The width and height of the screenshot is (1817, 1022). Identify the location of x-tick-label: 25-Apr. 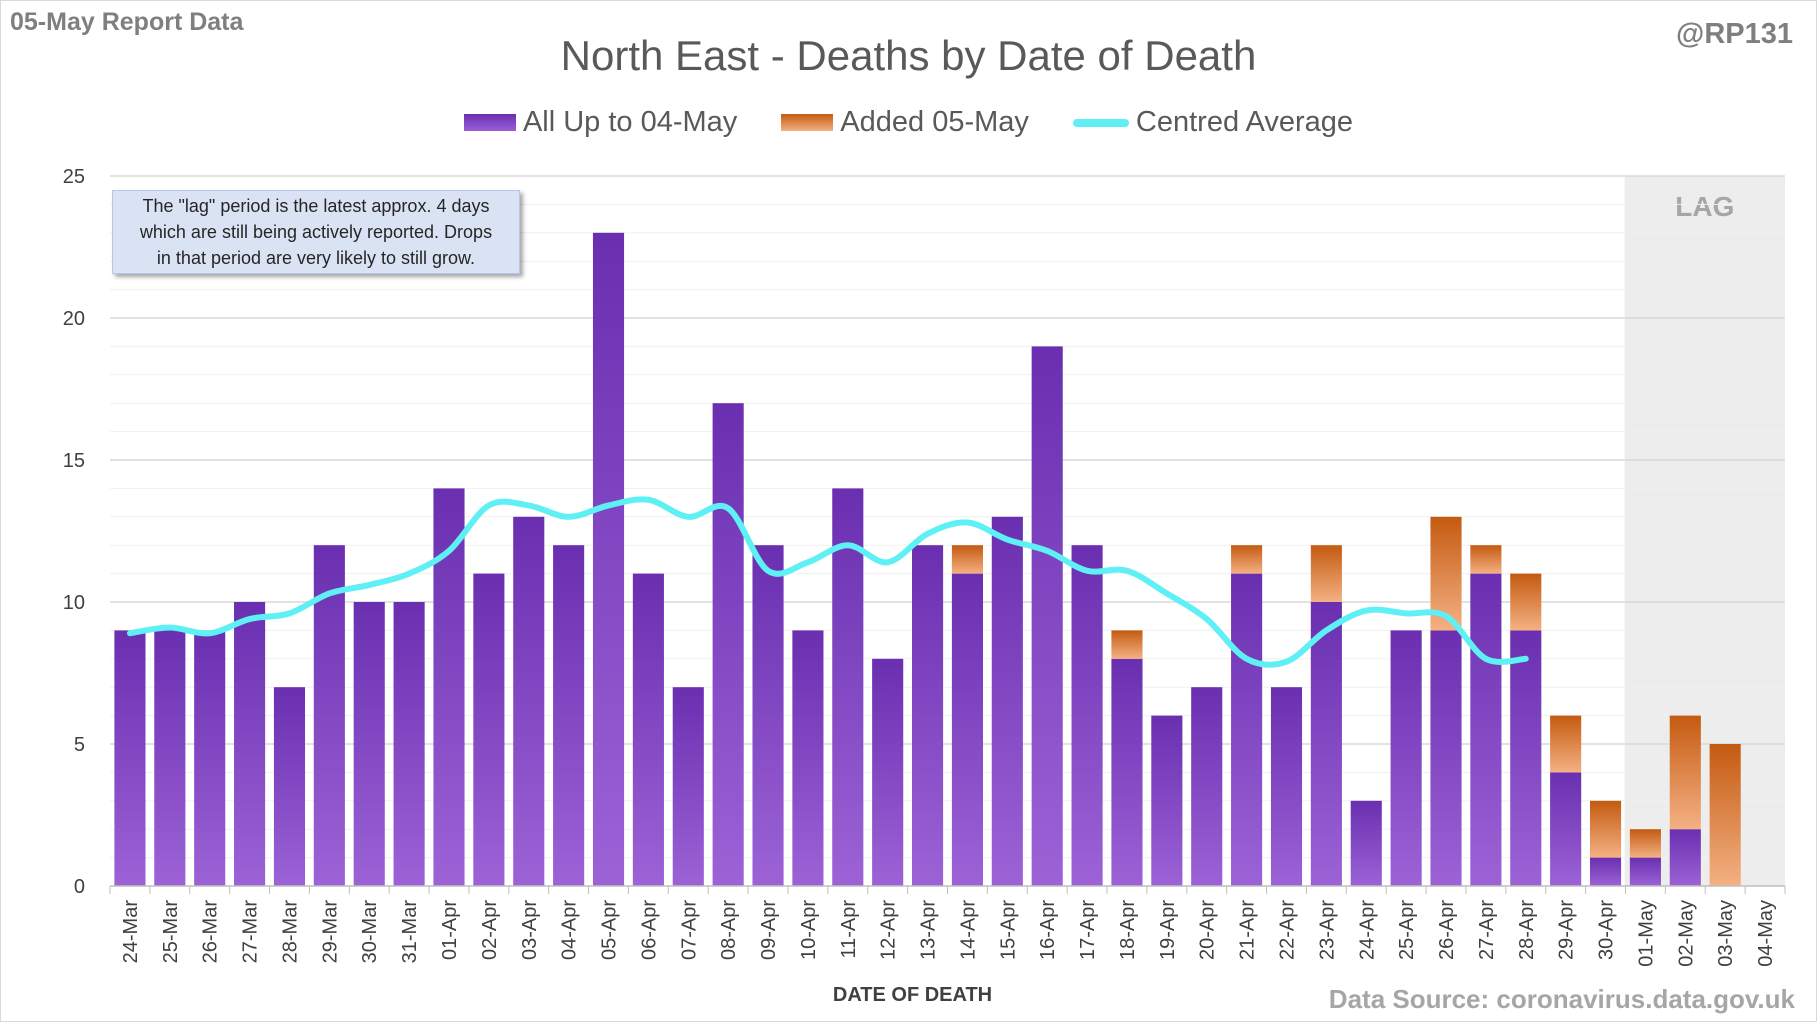
(1407, 930).